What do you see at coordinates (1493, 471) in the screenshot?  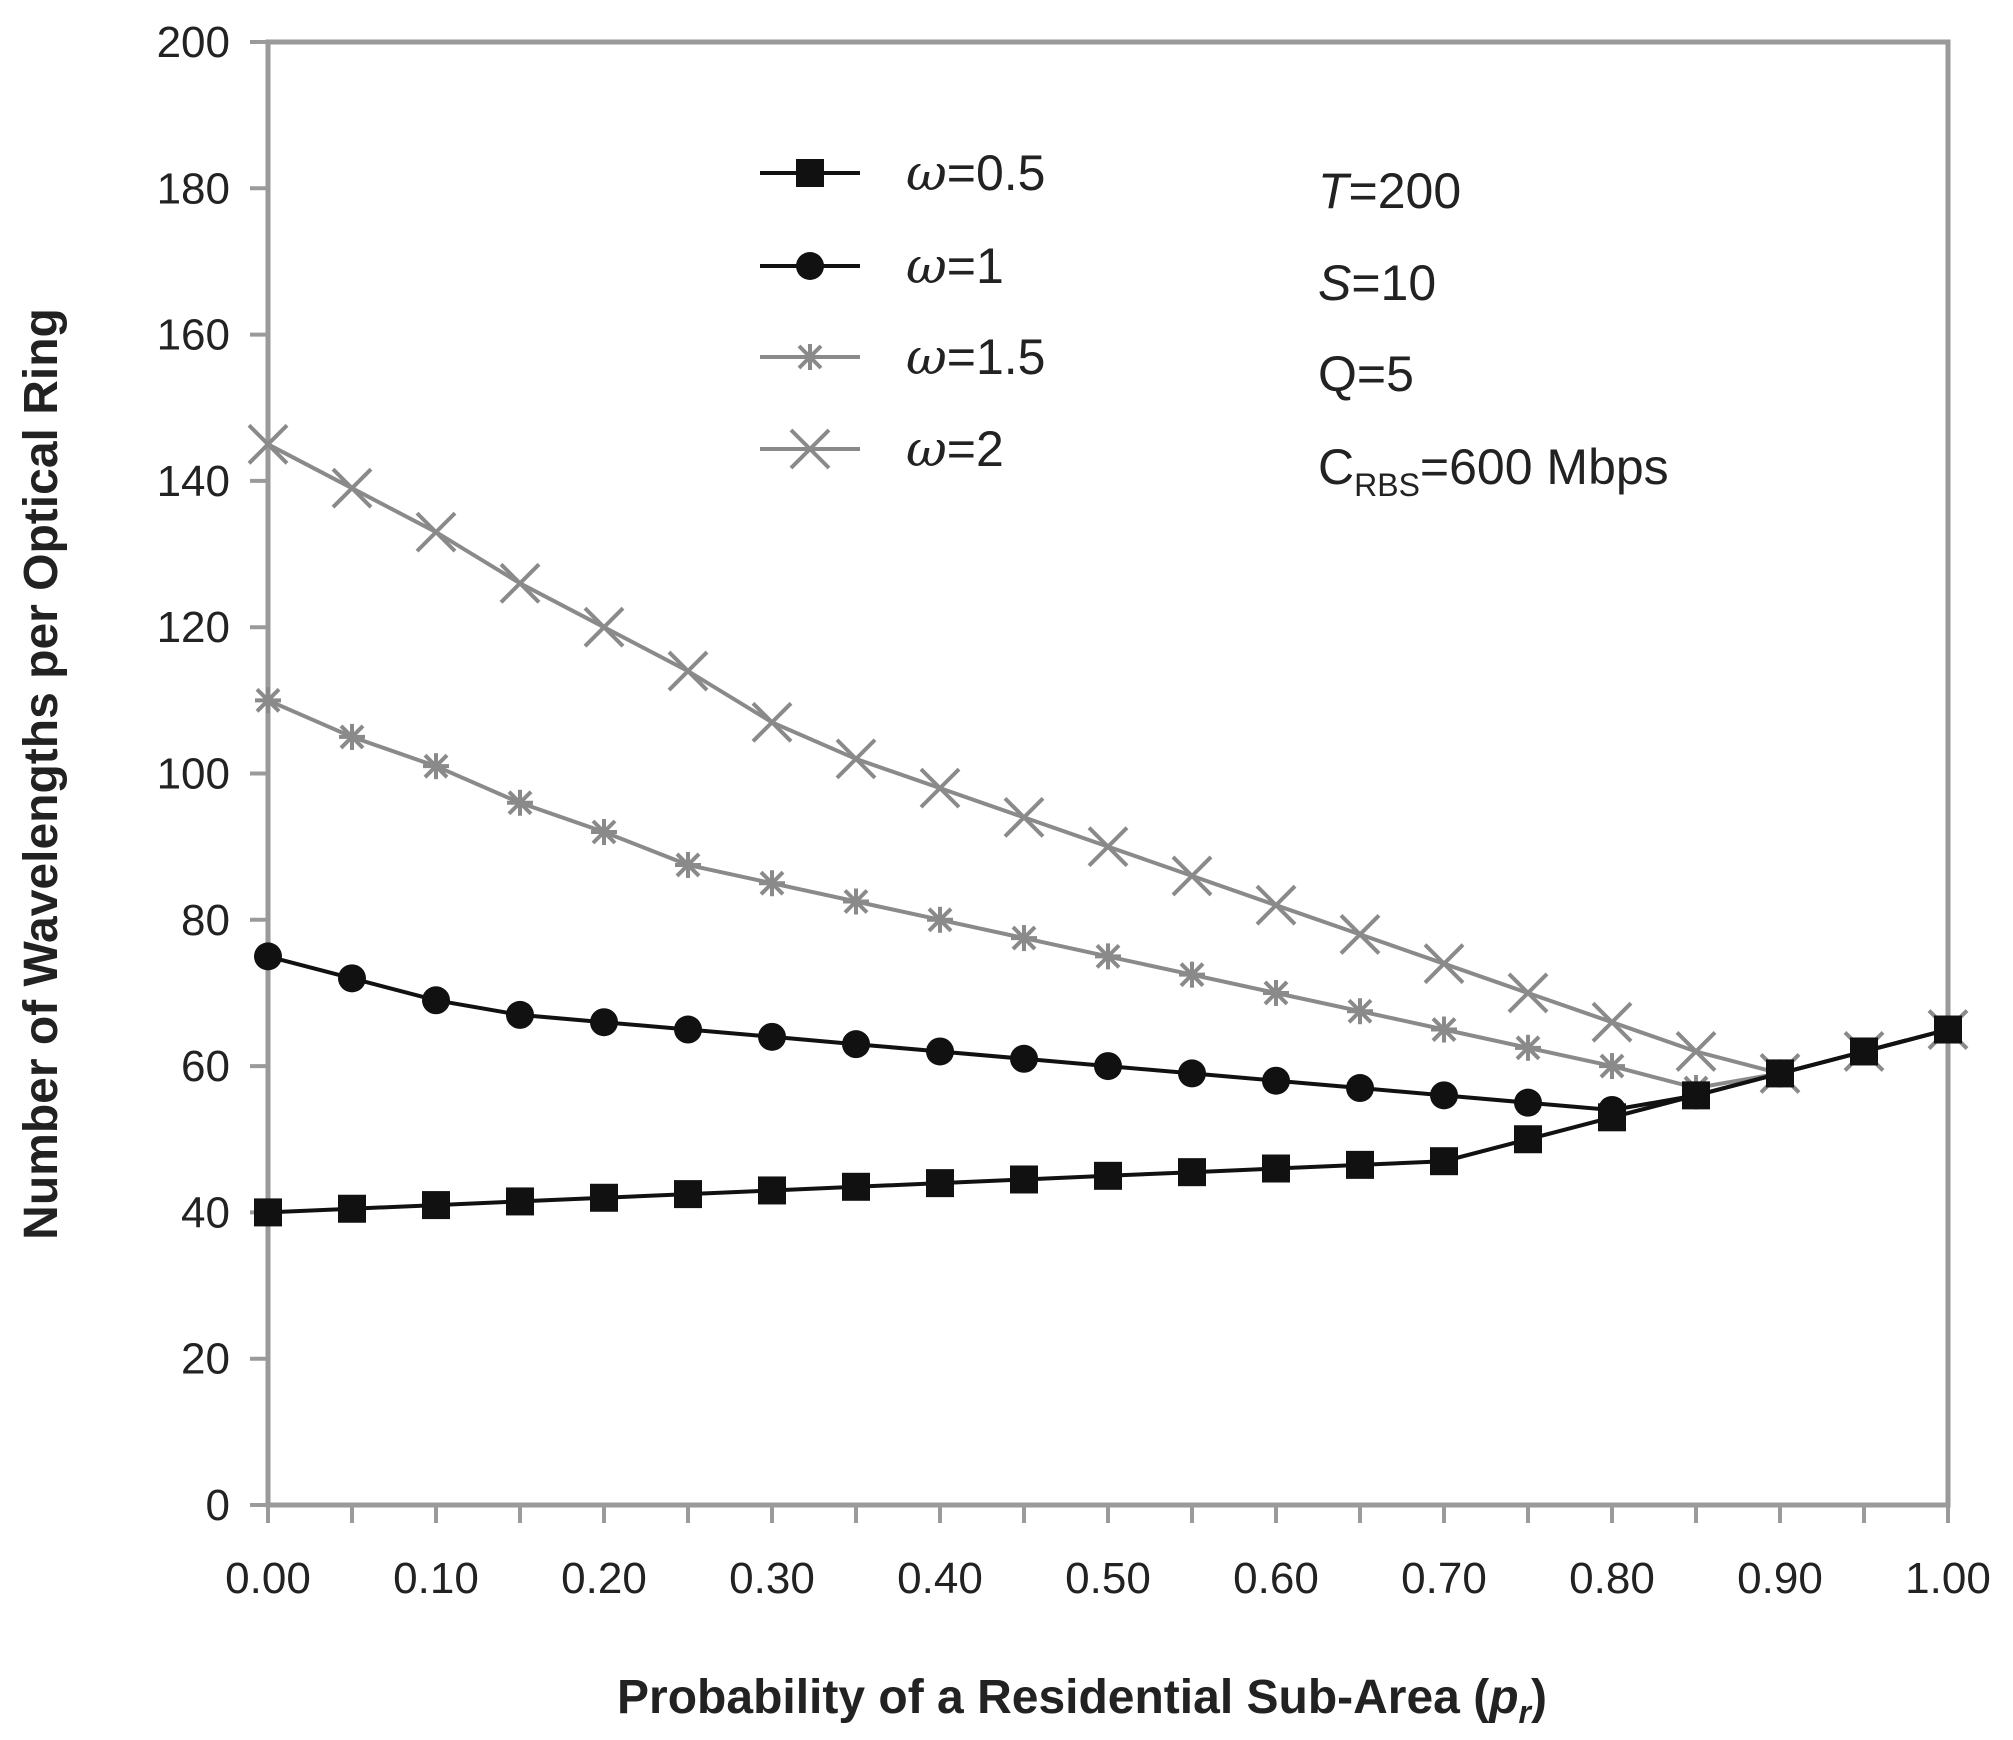 I see `parameter-label: CRBS=600 Mbps` at bounding box center [1493, 471].